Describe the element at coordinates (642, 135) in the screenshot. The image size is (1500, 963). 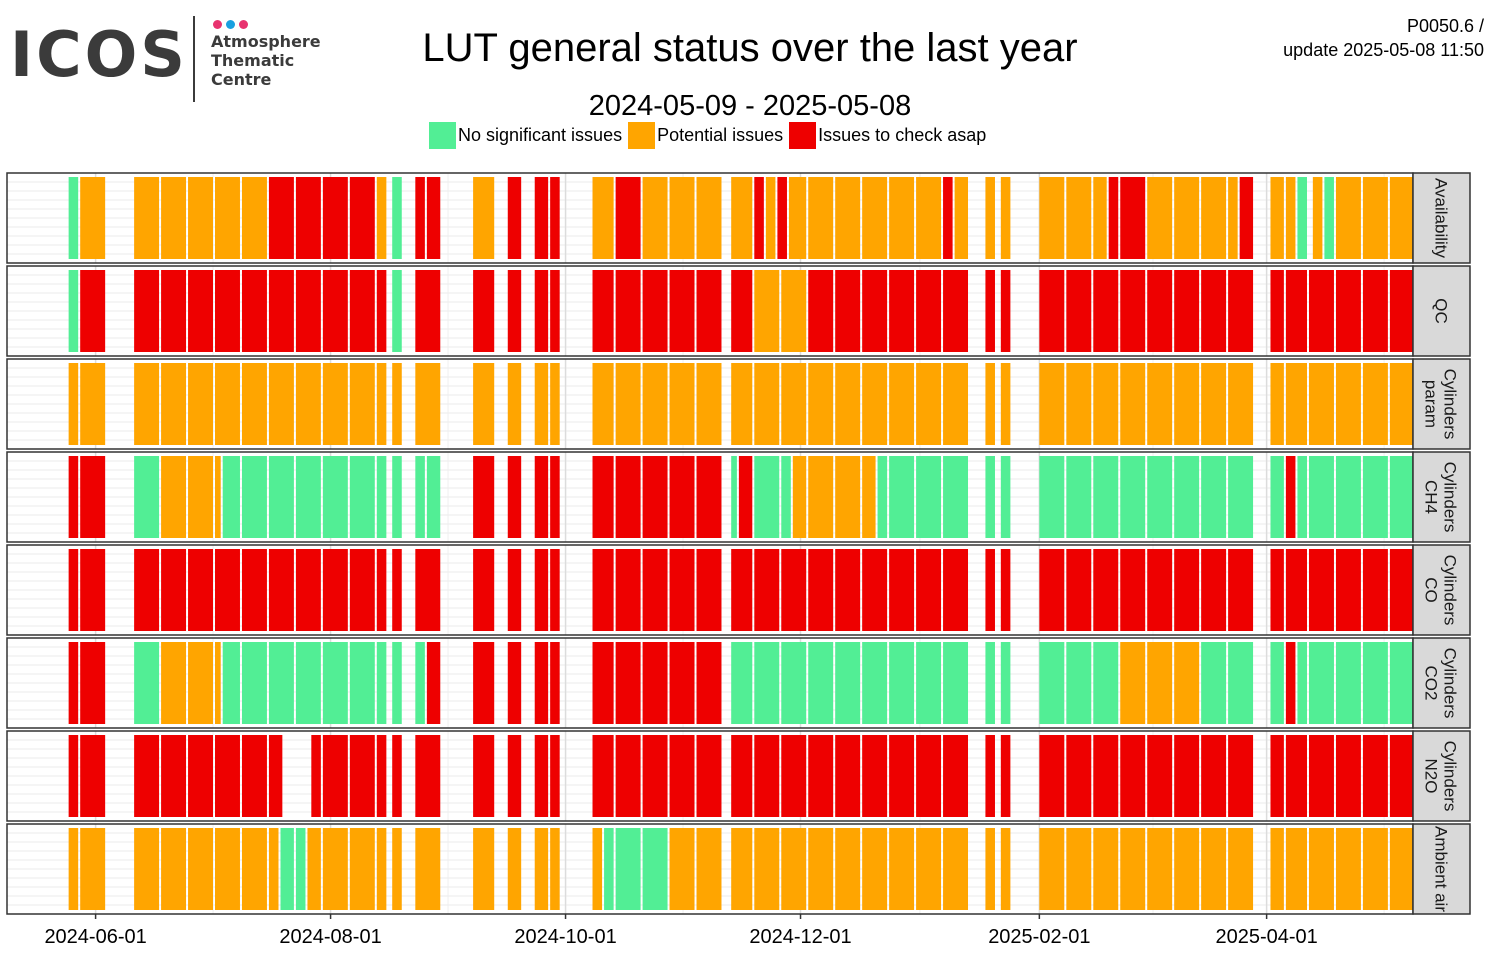
I see `legend-key-potential` at that location.